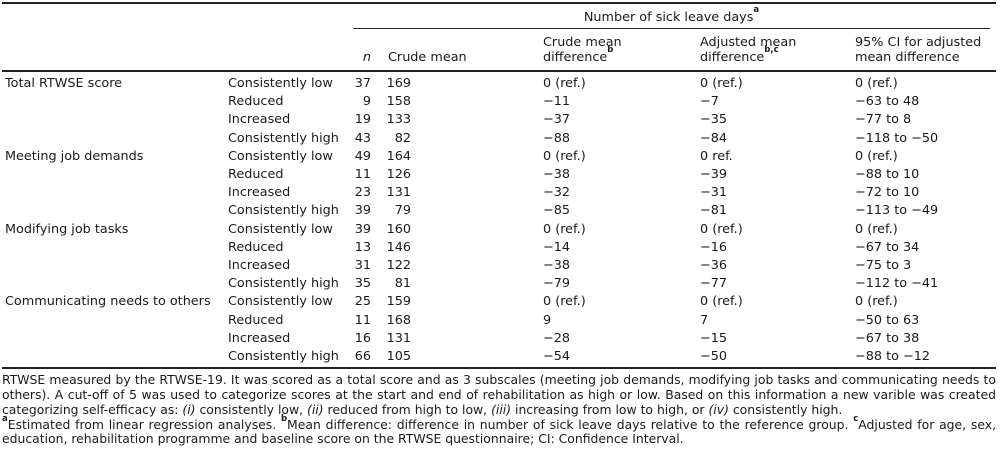 Image resolution: width=1000 pixels, height=450 pixels. I want to click on cell-adj-diff: −77, so click(714, 284).